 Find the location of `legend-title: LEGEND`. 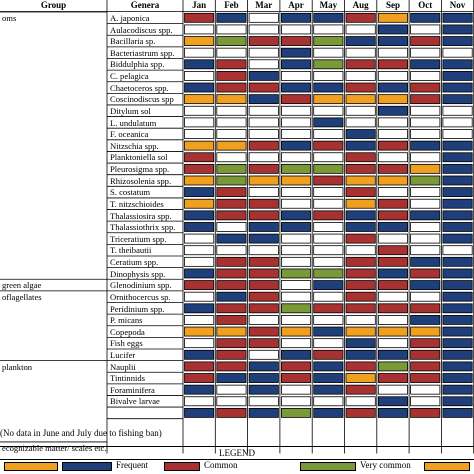

legend-title: LEGEND is located at coordinates (237, 453).